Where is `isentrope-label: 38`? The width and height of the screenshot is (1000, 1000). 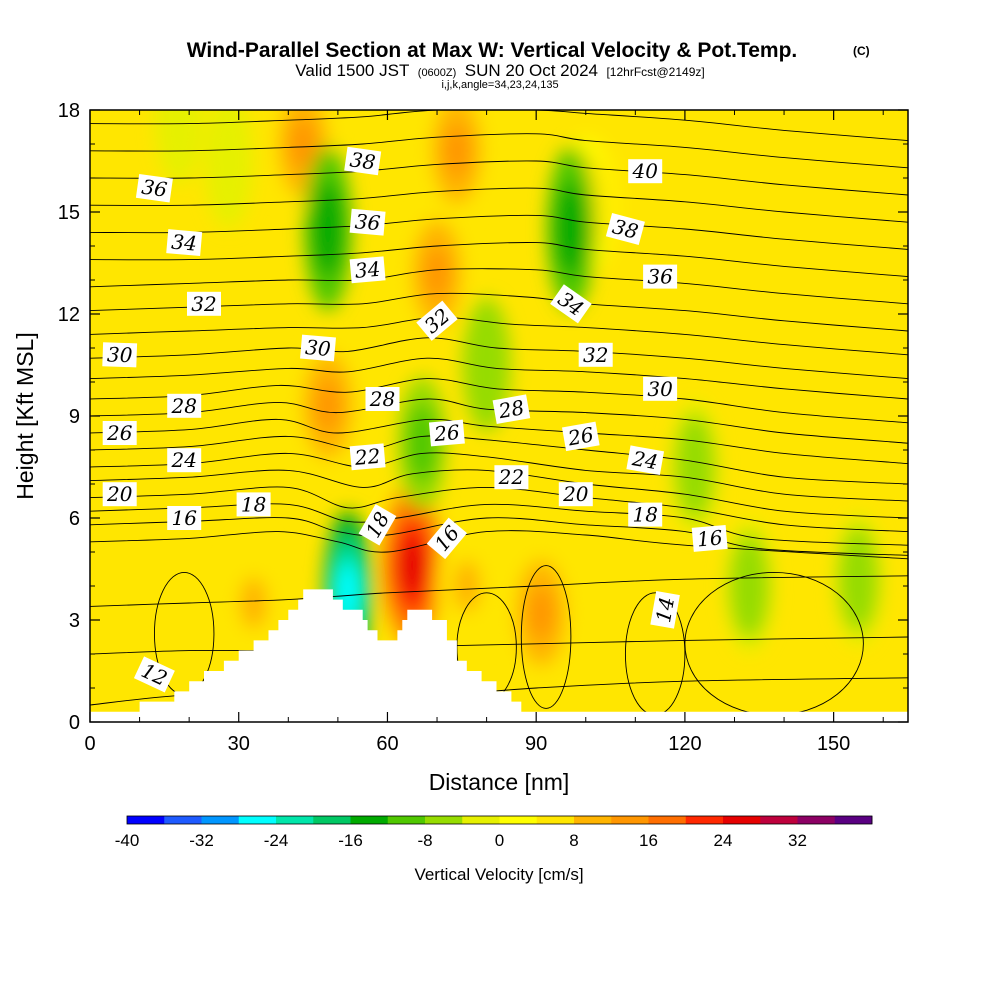
isentrope-label: 38 is located at coordinates (625, 229).